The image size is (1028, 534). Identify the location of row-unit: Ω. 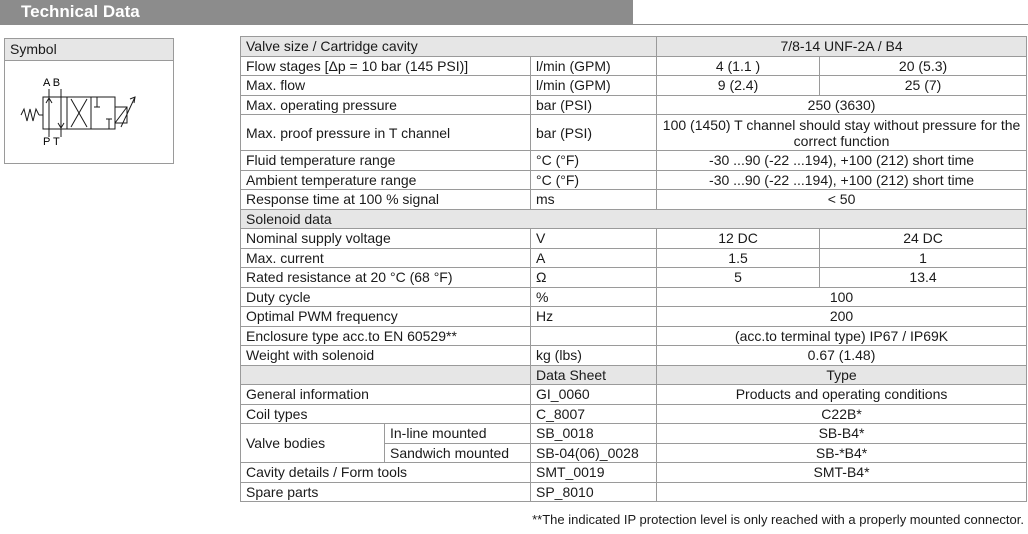
(593, 277).